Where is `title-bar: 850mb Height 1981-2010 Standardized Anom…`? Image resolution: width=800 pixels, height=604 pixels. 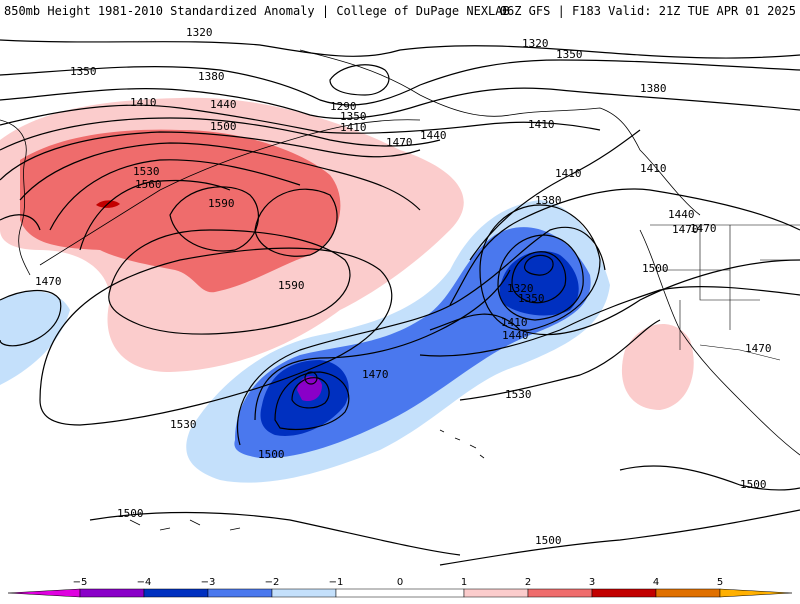 title-bar: 850mb Height 1981-2010 Standardized Anom… is located at coordinates (400, 11).